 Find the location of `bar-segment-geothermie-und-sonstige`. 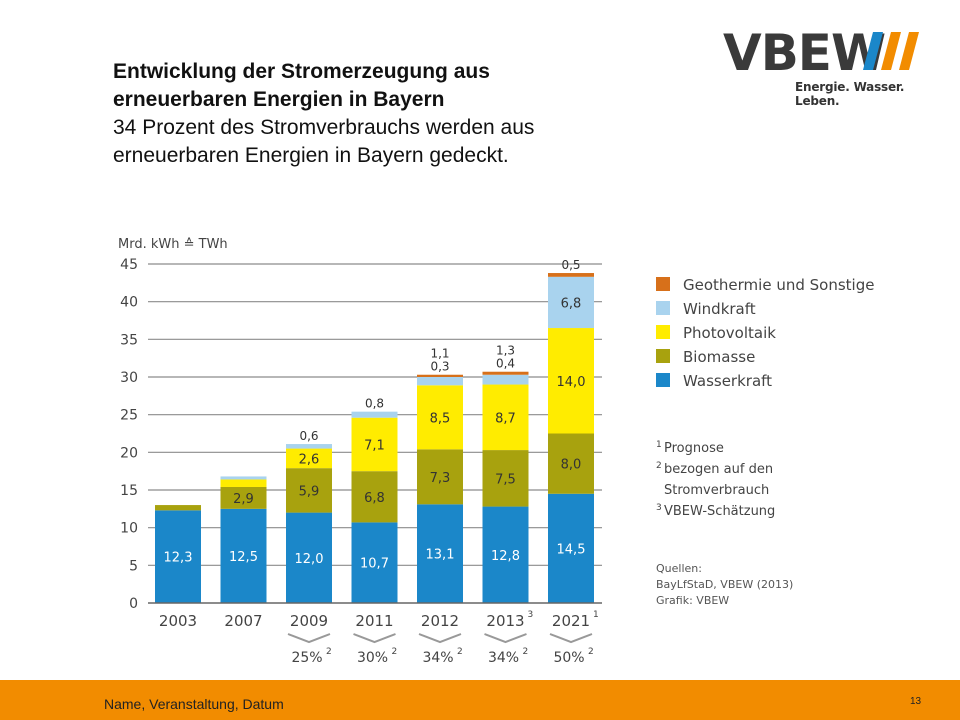

bar-segment-geothermie-und-sonstige is located at coordinates (505, 373).